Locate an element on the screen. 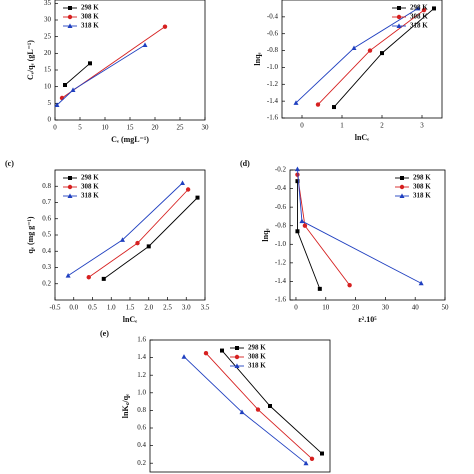 The width and height of the screenshot is (474, 474). y-tick-label: 0 is located at coordinates (50, 120).